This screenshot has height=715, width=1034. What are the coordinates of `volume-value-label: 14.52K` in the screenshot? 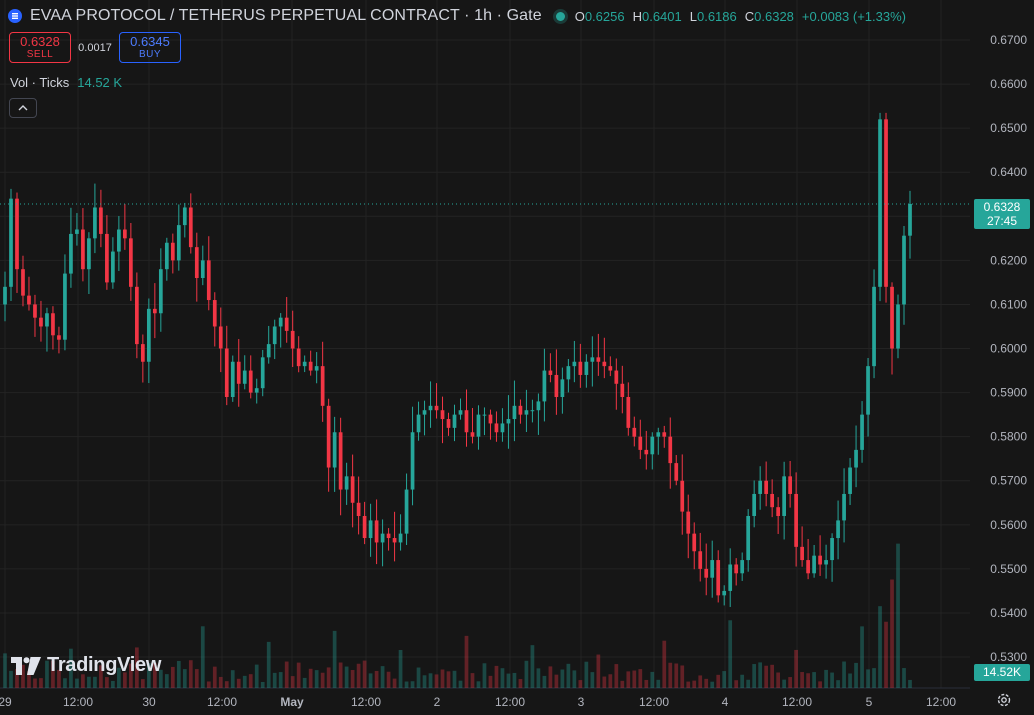 It's located at (1002, 672).